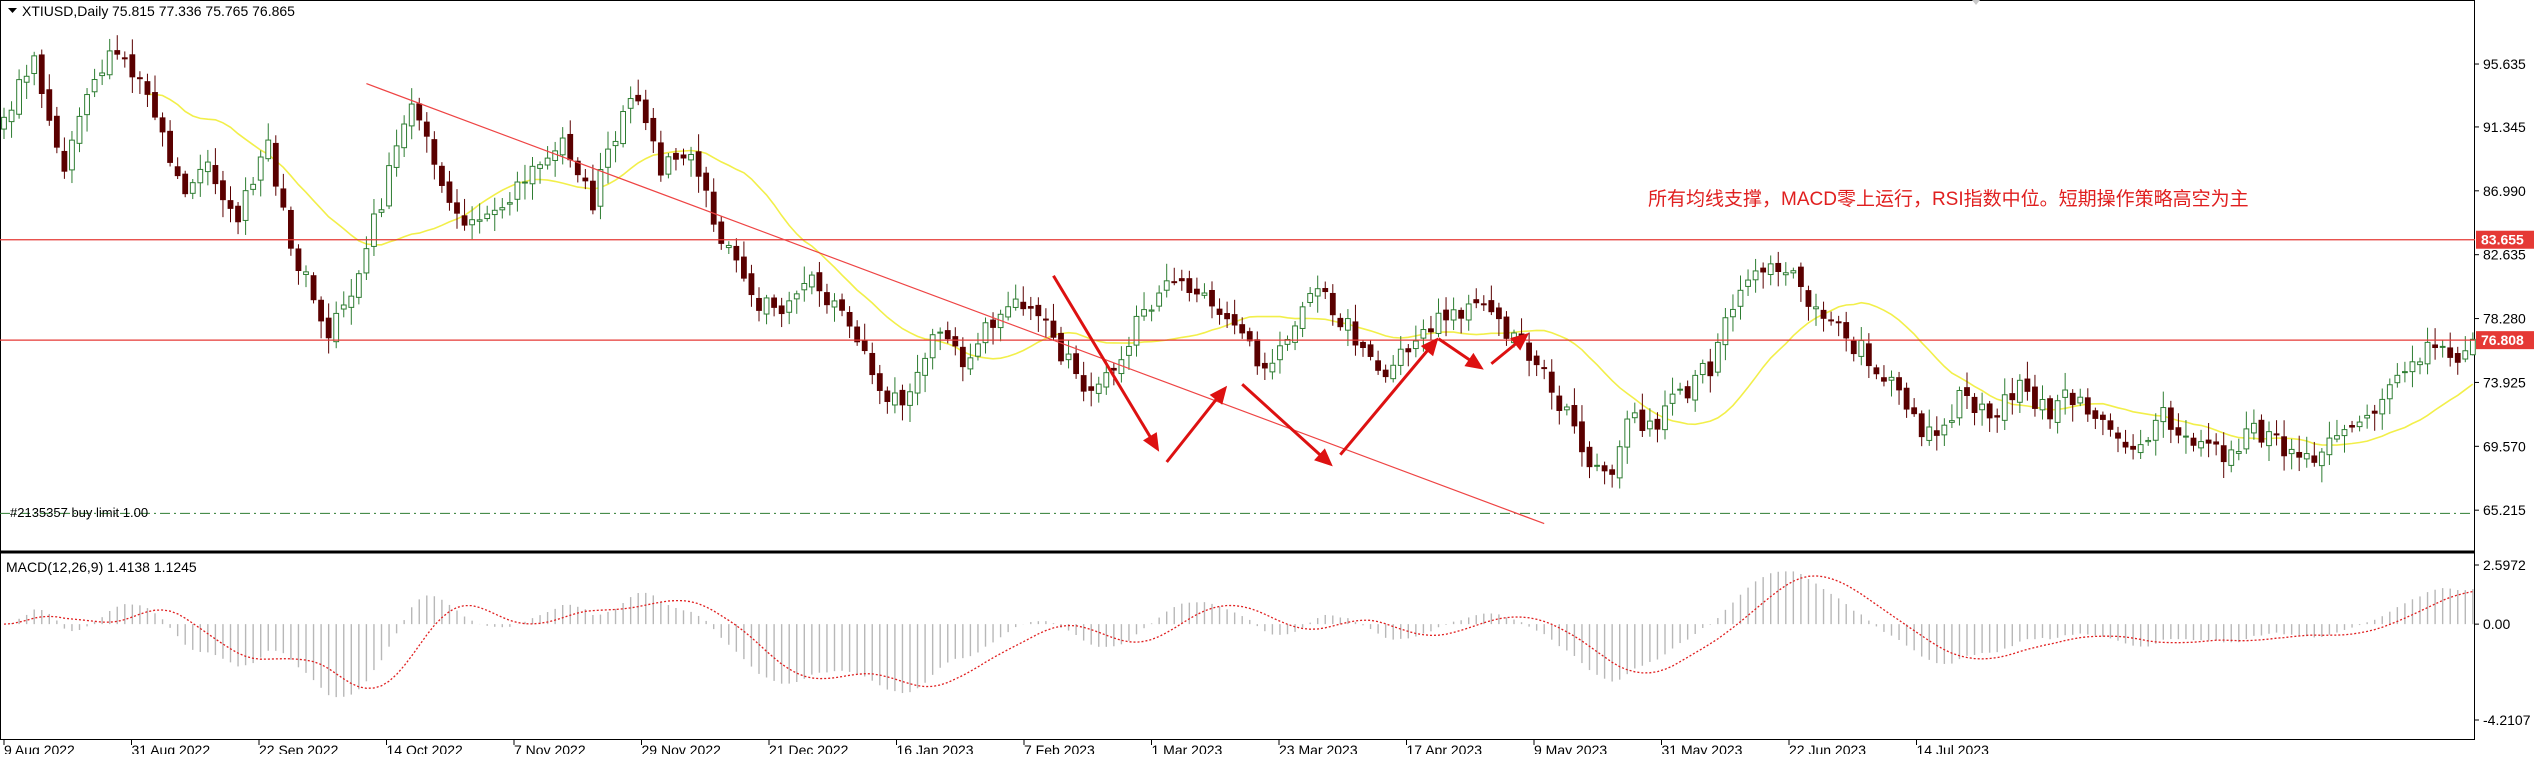  What do you see at coordinates (12, 10) in the screenshot?
I see `collapse-triangle-icon` at bounding box center [12, 10].